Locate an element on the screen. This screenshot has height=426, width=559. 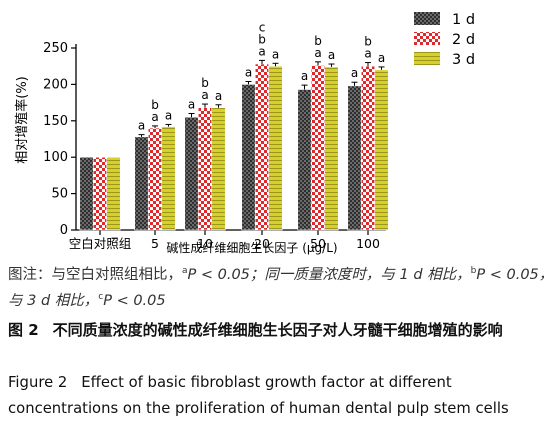
x-tick-label: 10 is located at coordinates (205, 243).